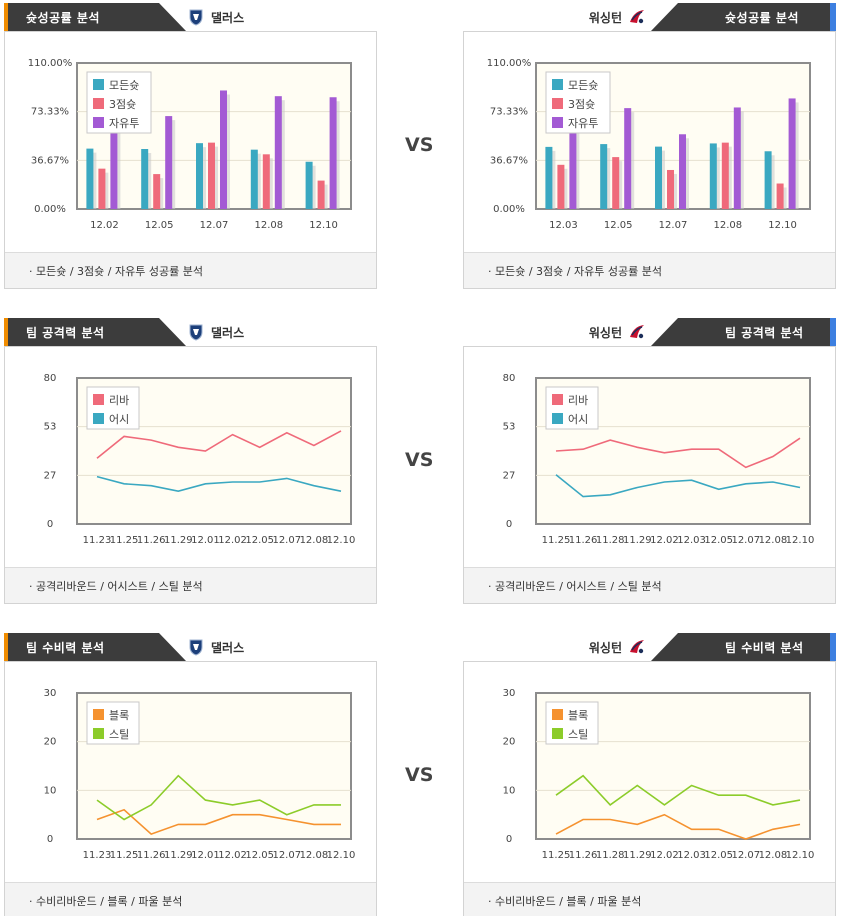 This screenshot has width=841, height=916. Describe the element at coordinates (419, 145) in the screenshot. I see `vs-label: VS` at that location.